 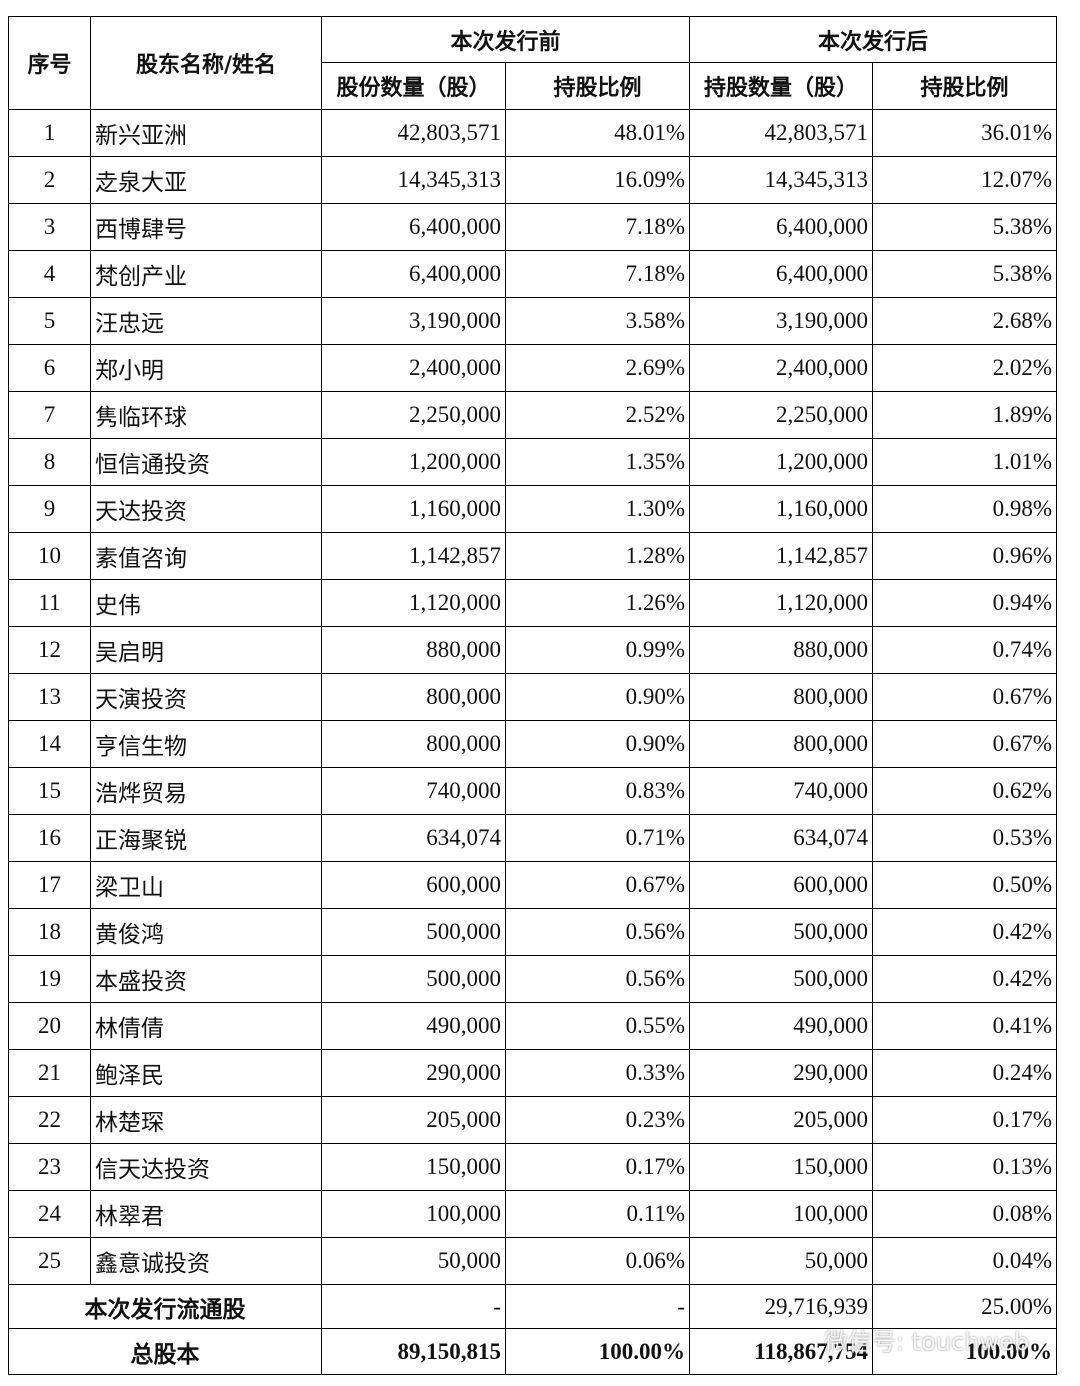 What do you see at coordinates (206, 509) in the screenshot?
I see `cell: 天达投资` at bounding box center [206, 509].